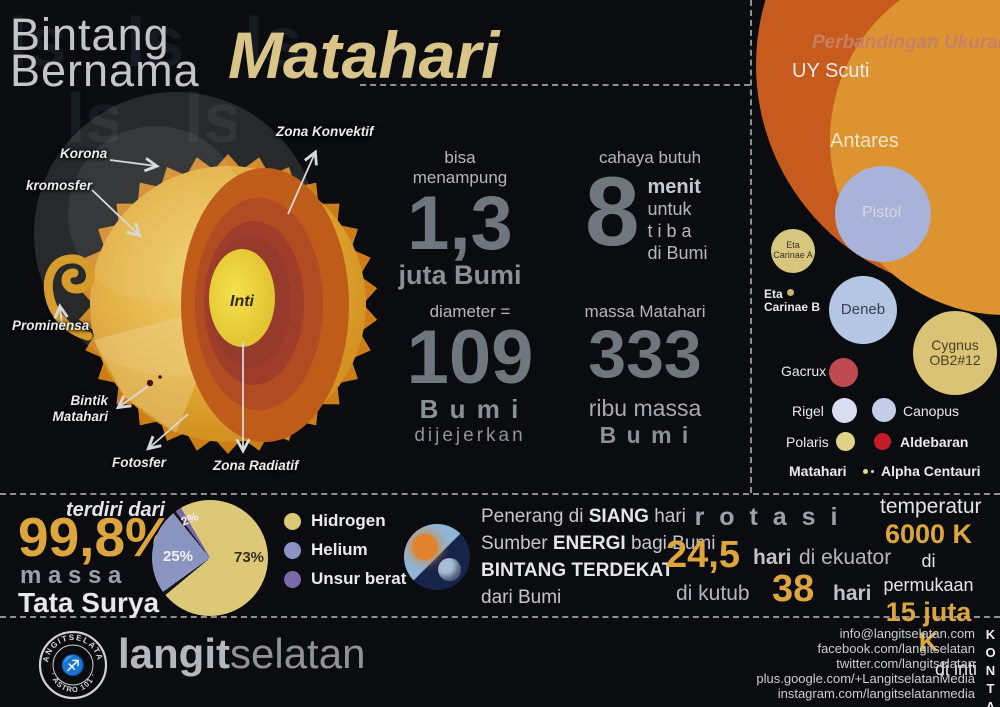 The image size is (1000, 707). I want to click on label-prominensa: Prominensa, so click(51, 325).